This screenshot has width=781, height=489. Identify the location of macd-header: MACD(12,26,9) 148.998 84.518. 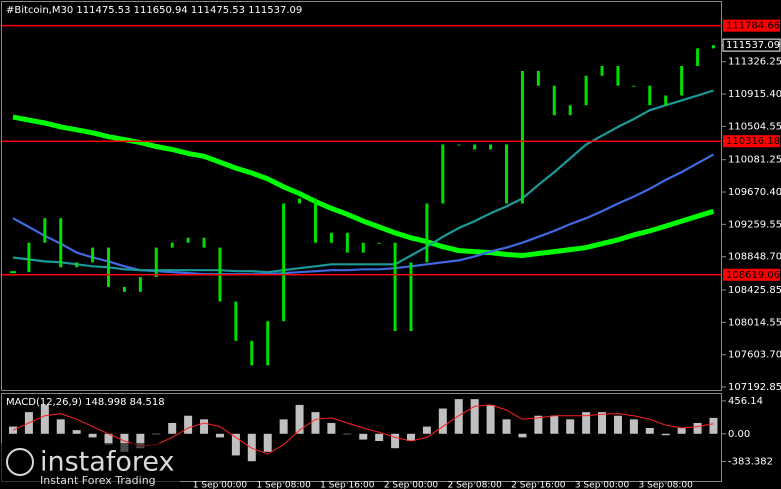
(85, 402).